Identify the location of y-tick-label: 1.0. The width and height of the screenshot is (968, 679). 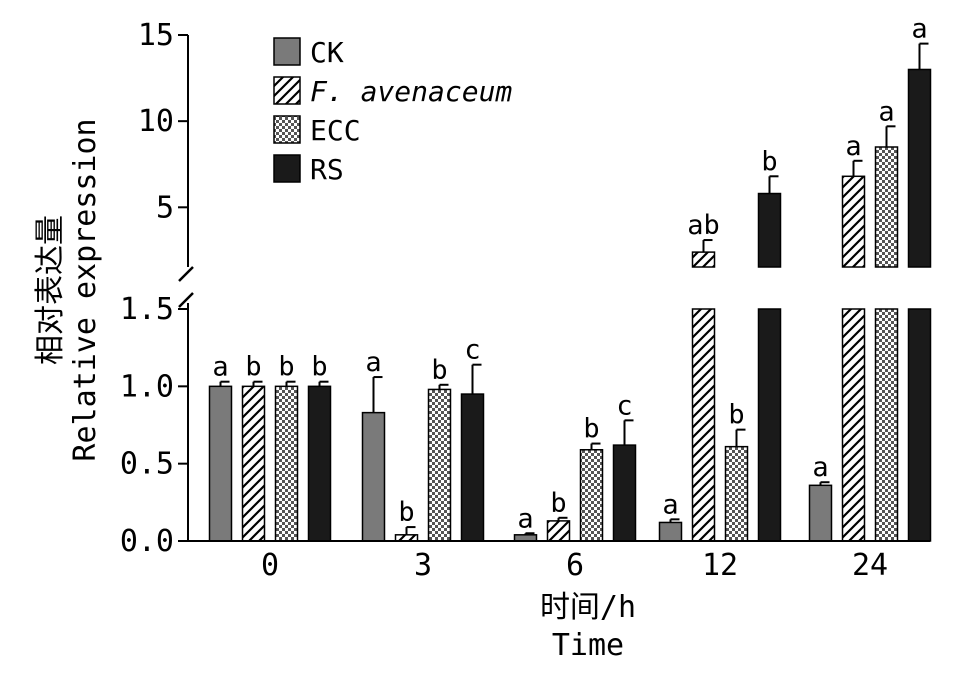
(147, 386).